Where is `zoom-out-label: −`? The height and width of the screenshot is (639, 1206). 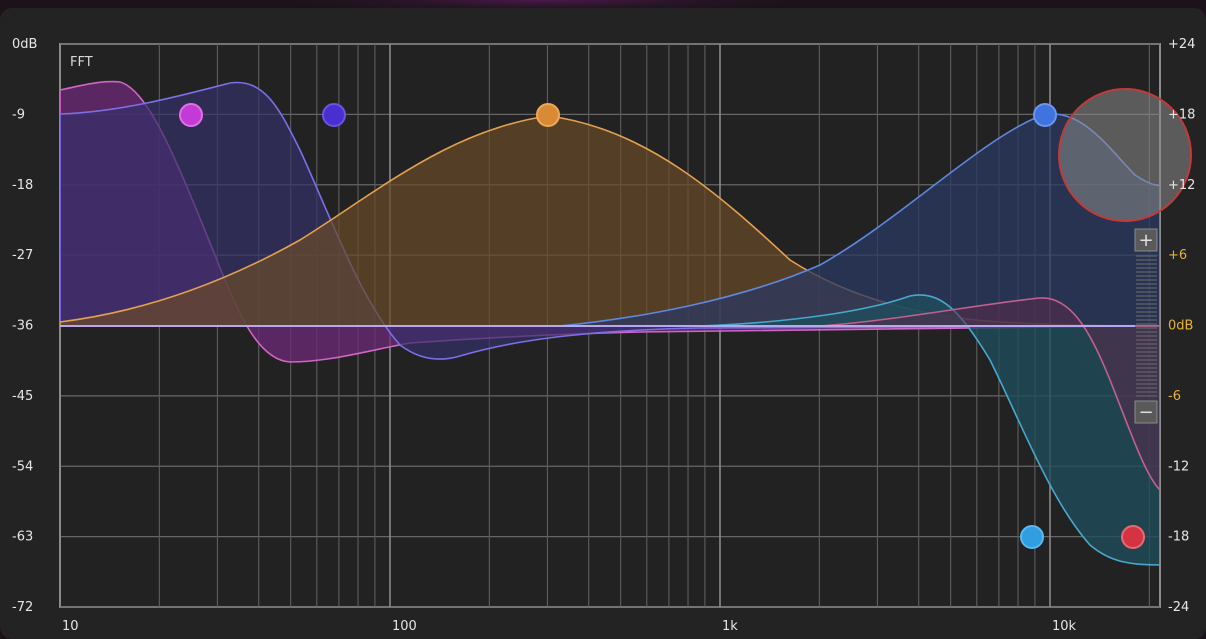
zoom-out-label: − is located at coordinates (1145, 412).